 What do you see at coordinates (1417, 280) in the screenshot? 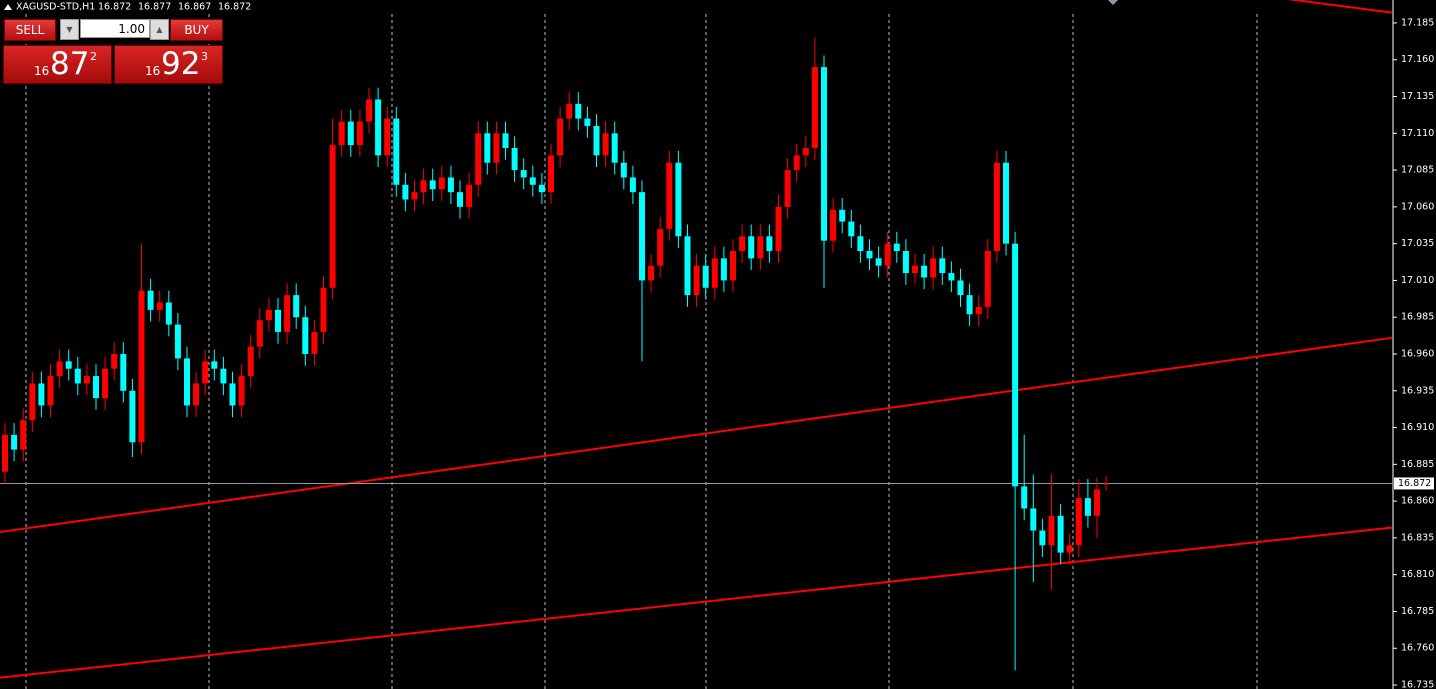
I see `y-tick-label: 17.010` at bounding box center [1417, 280].